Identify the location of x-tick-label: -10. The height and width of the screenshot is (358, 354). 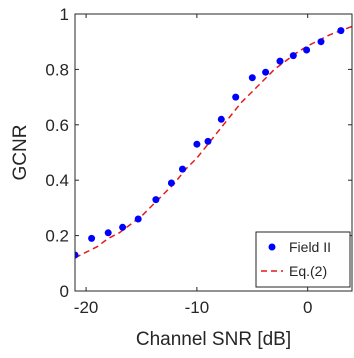
(197, 307).